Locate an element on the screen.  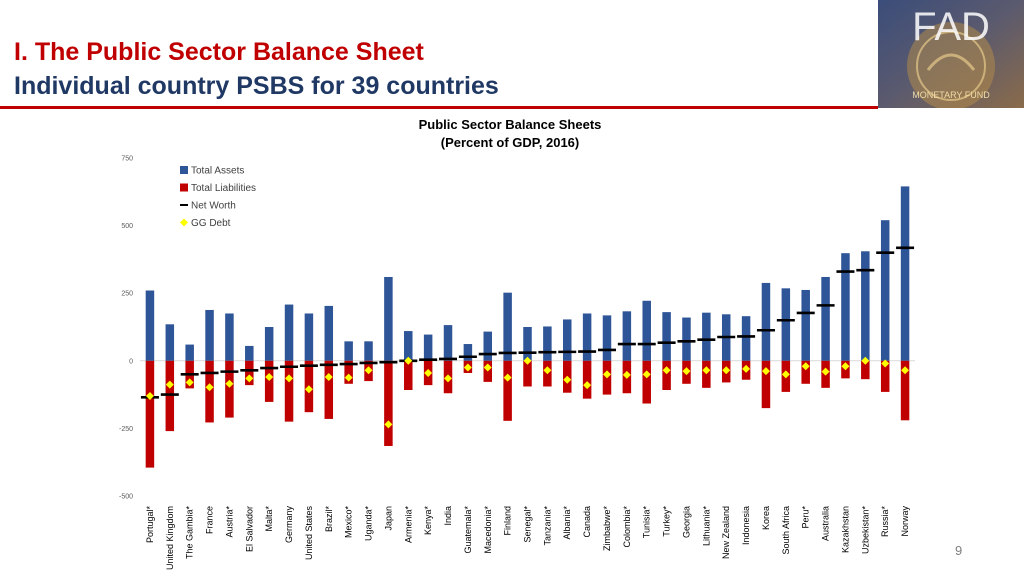
legend-label: GG Debt is located at coordinates (211, 223).